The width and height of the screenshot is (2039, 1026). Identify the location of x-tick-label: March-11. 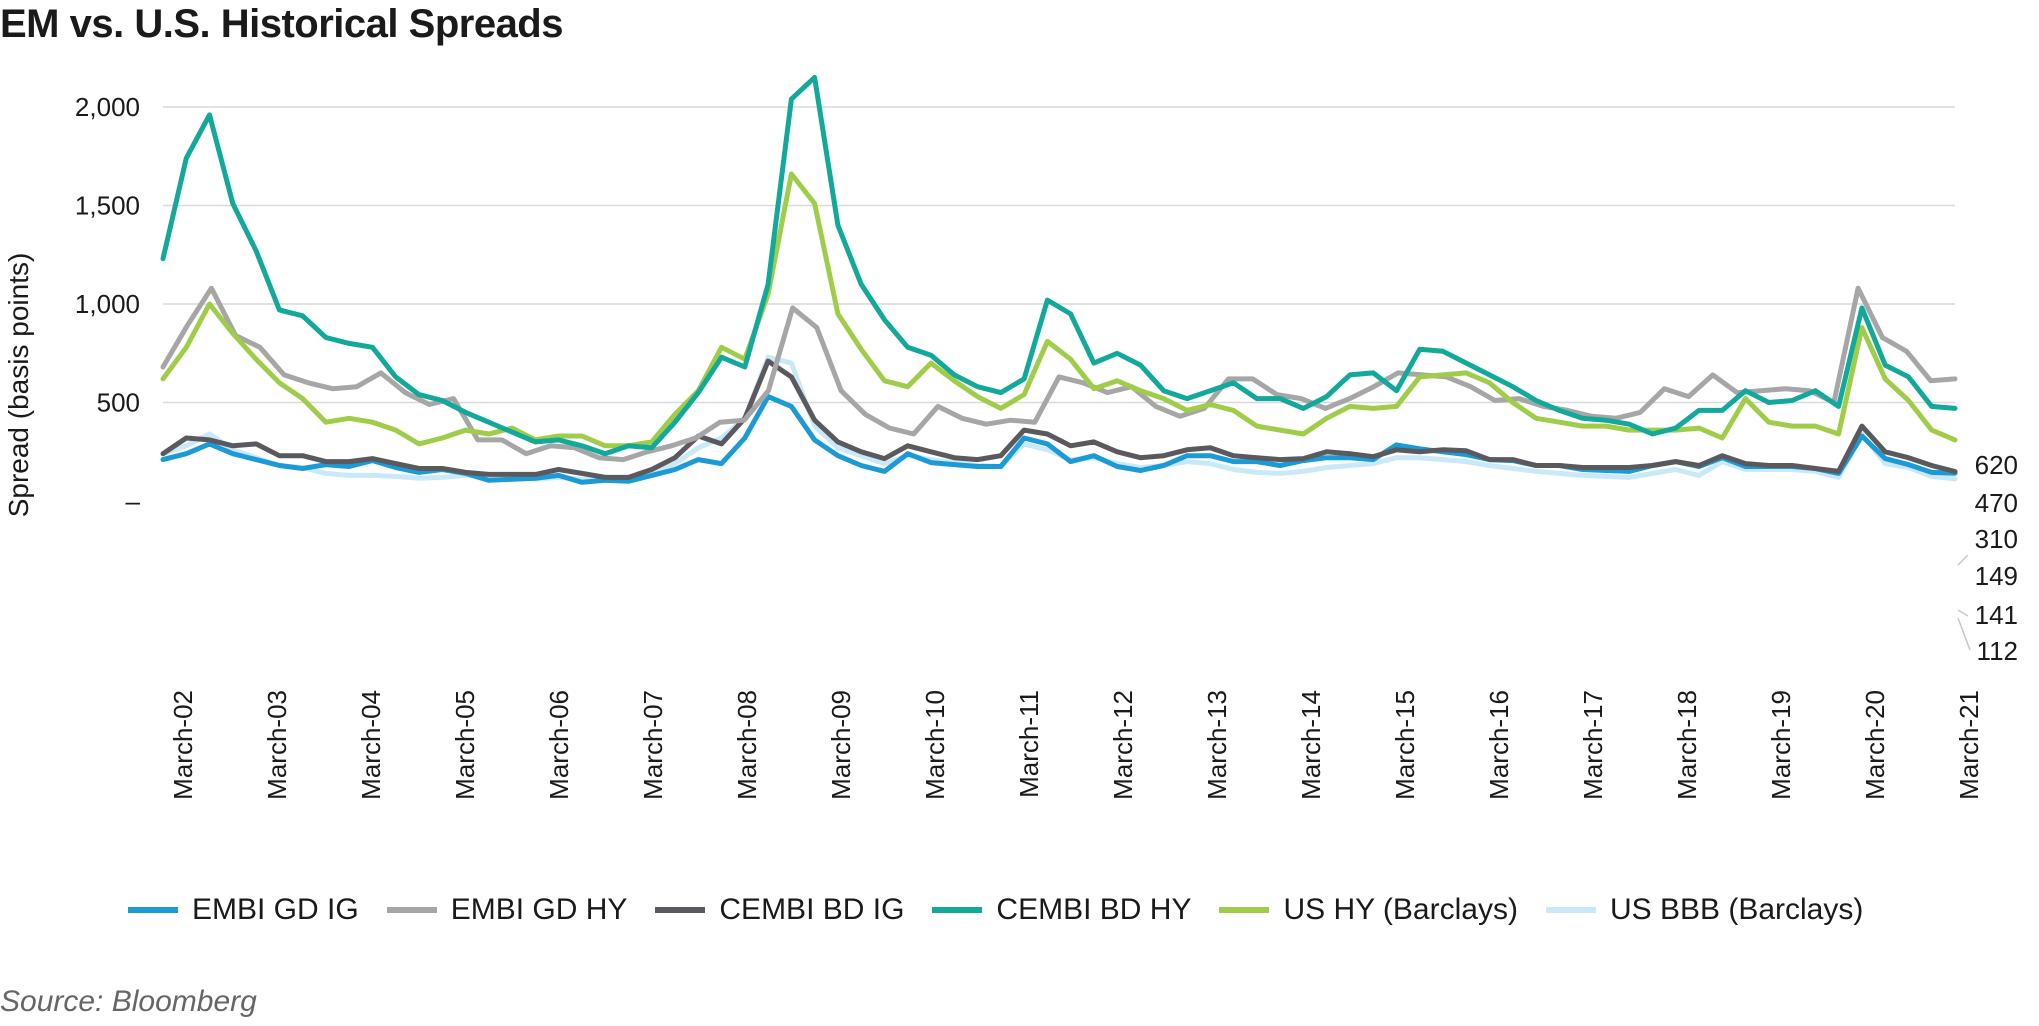
(1029, 744).